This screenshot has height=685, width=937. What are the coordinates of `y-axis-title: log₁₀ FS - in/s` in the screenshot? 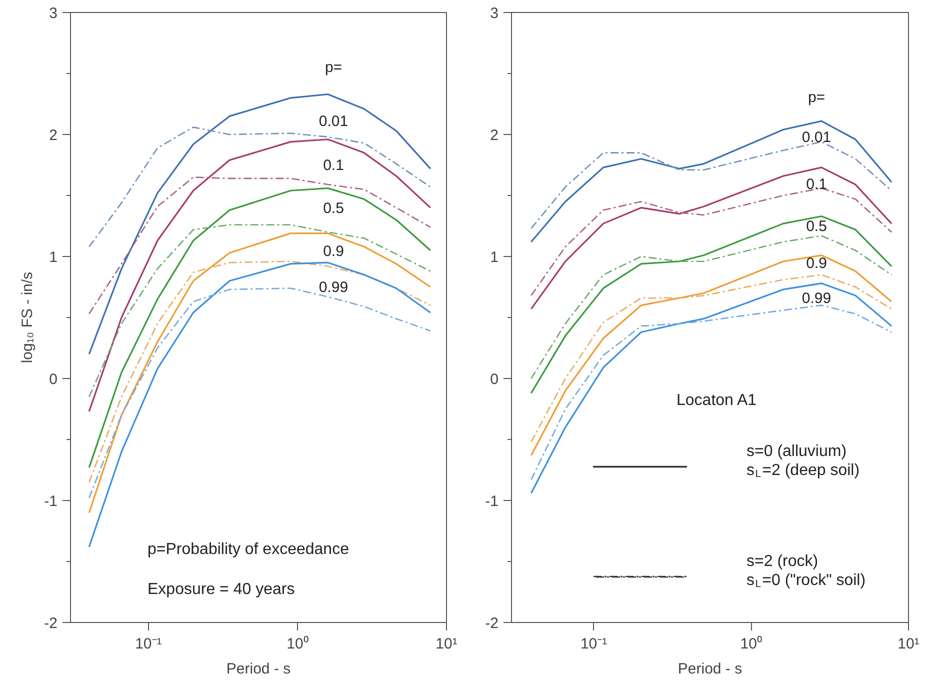 It's located at (27, 318).